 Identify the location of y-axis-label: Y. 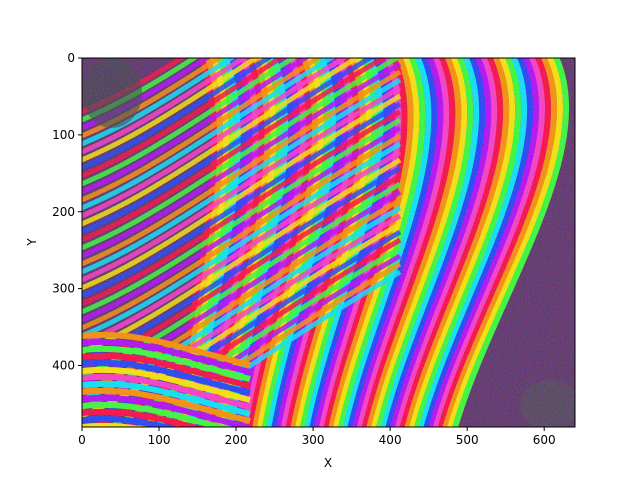
(32, 242).